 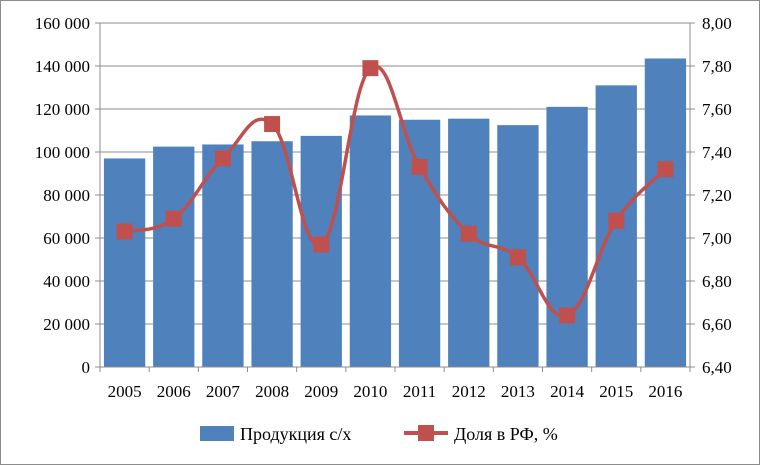 I want to click on right-axis-ticks: 6,40 6,60 6,80 7,00 7,20 7,40 7,60 7,80 8,00, so click(x=711, y=195).